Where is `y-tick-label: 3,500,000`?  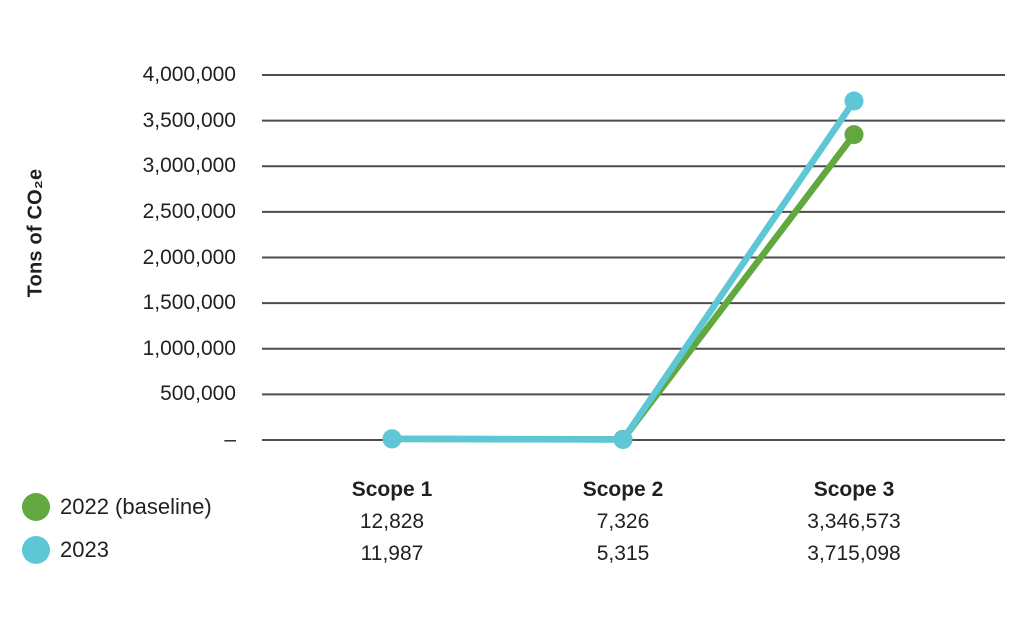 y-tick-label: 3,500,000 is located at coordinates (189, 120).